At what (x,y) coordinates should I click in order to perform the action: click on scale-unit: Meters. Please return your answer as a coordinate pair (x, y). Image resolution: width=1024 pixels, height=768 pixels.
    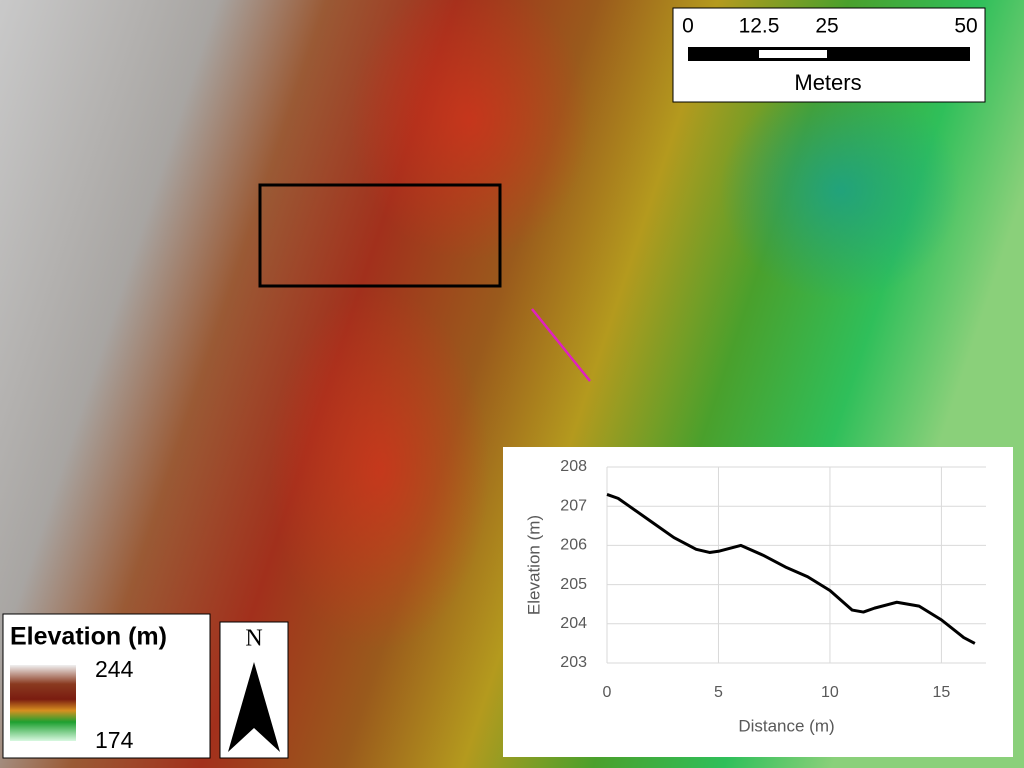
    Looking at the image, I should click on (827, 82).